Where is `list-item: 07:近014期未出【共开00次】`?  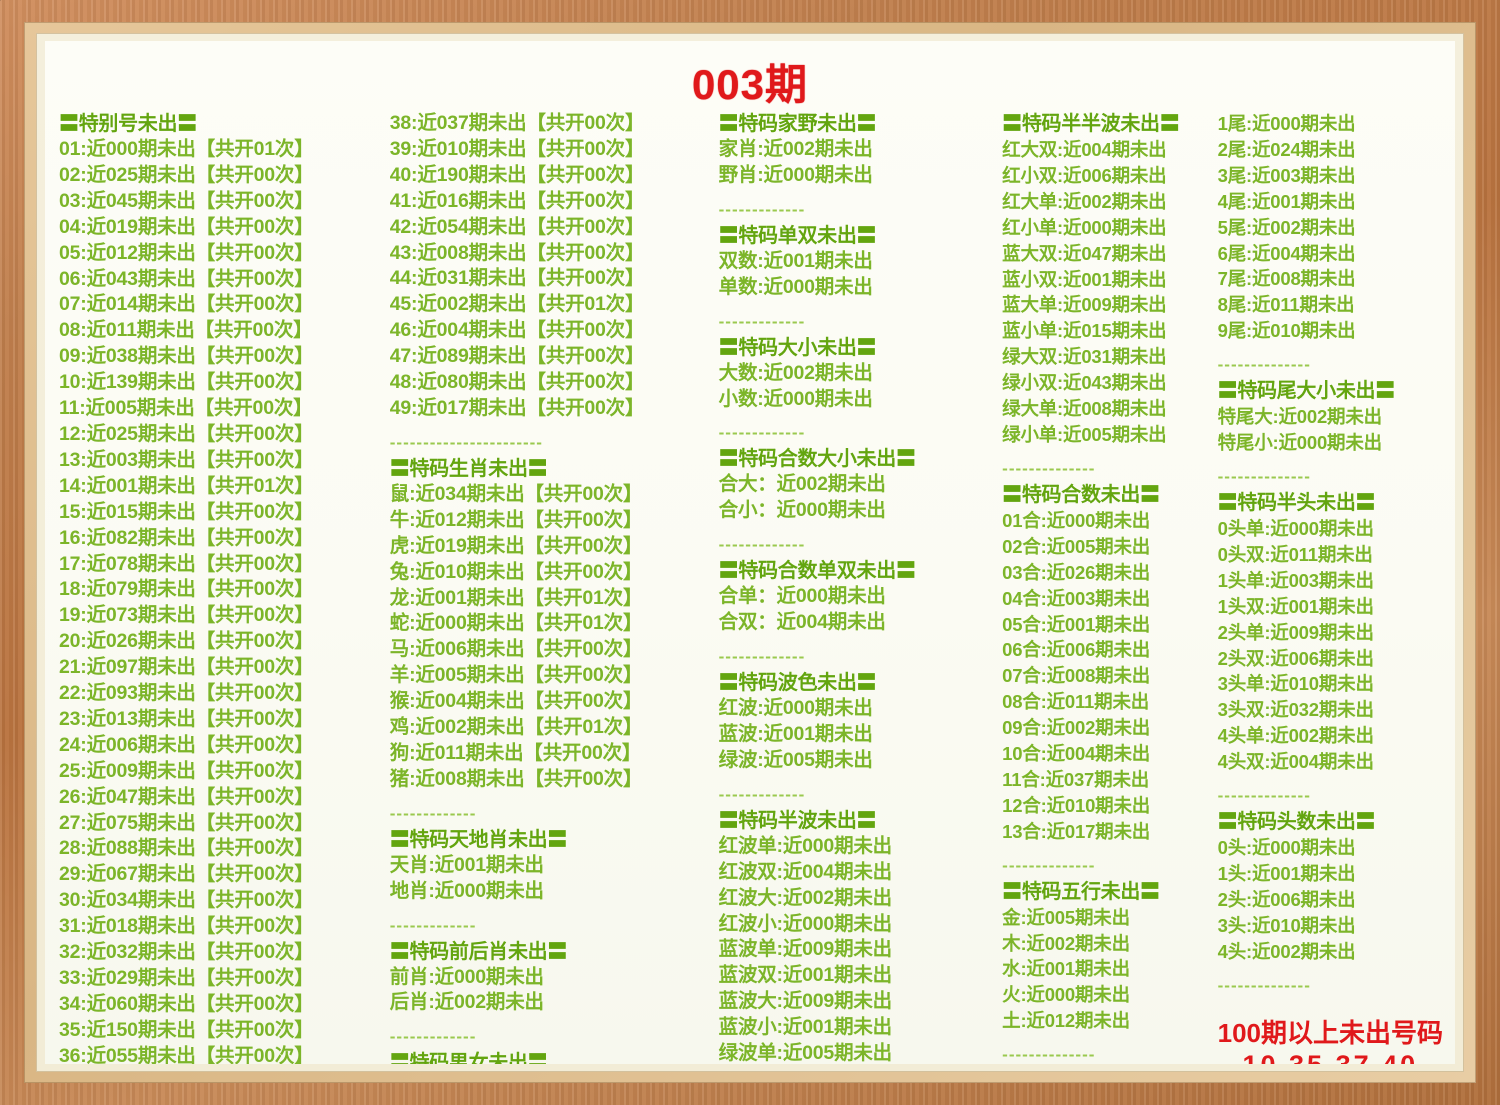
list-item: 07:近014期未出【共开00次】 is located at coordinates (186, 304).